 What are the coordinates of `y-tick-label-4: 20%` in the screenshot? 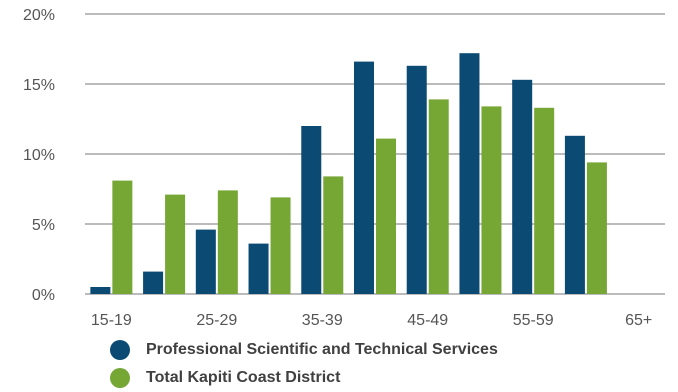 It's located at (39, 15).